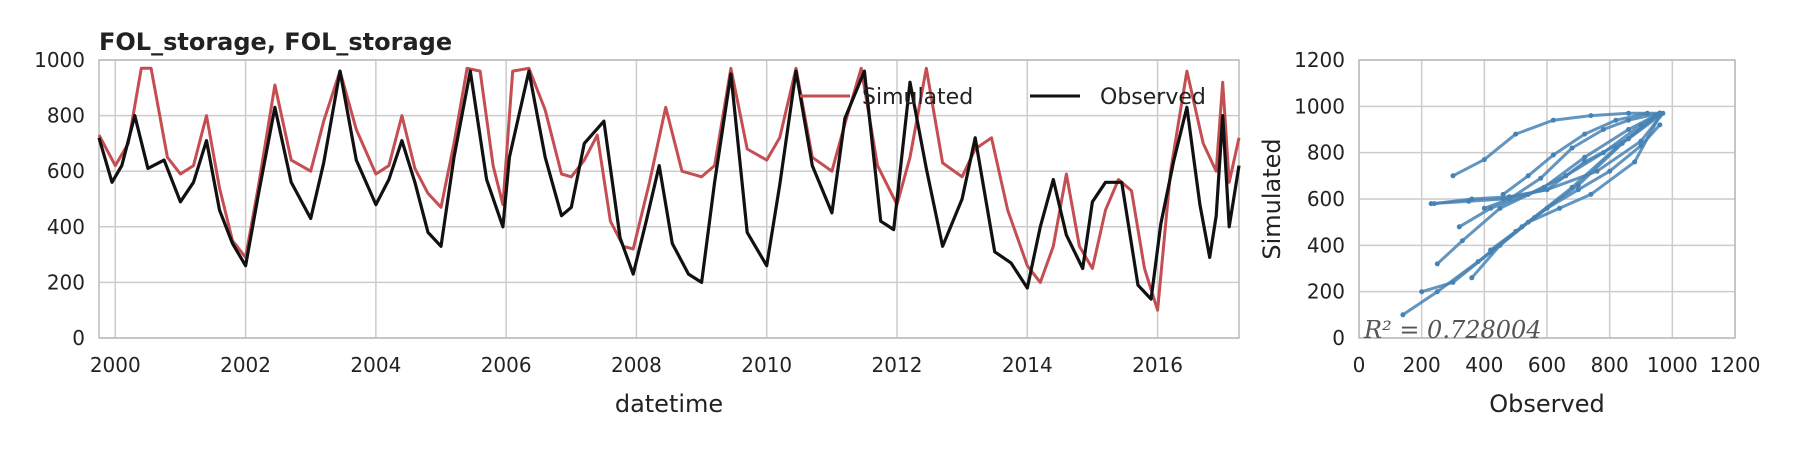  I want to click on timeseries-x-tick-labels: 2000 2002 2004 2006 2008 2010 2012 2014 2016, so click(636, 365).